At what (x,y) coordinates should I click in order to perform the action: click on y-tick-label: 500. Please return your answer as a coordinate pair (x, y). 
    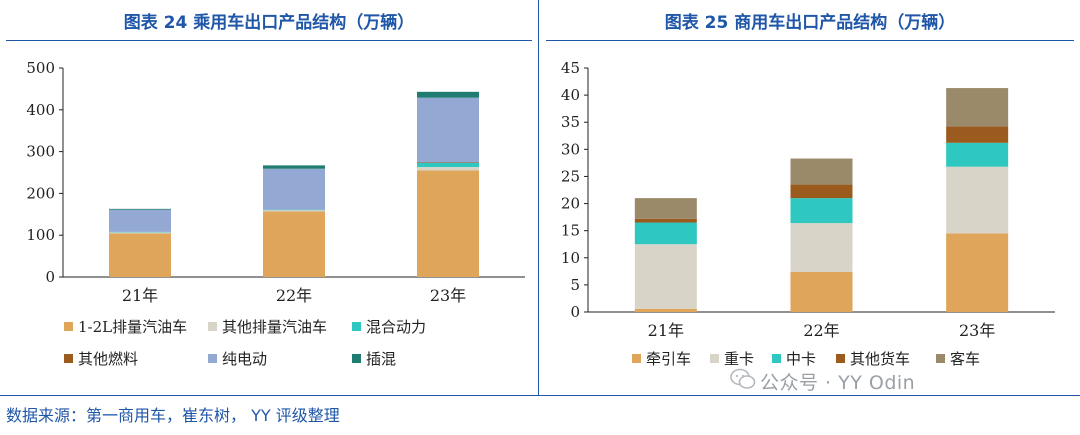
    Looking at the image, I should click on (40, 68).